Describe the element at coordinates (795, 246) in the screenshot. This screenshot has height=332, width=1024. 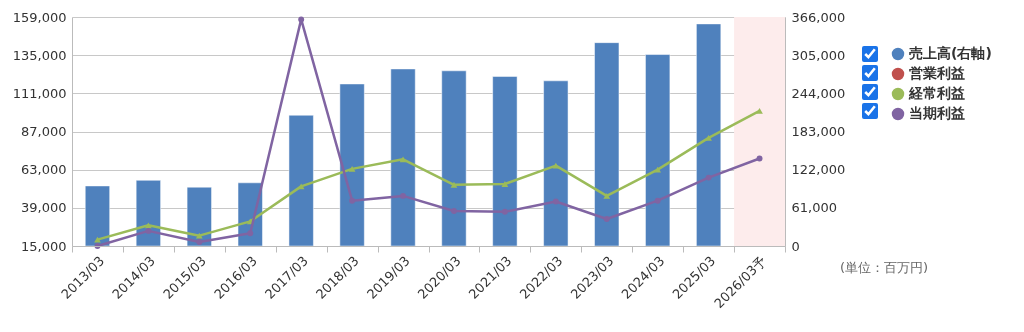
I see `y2-tick-label: 0` at that location.